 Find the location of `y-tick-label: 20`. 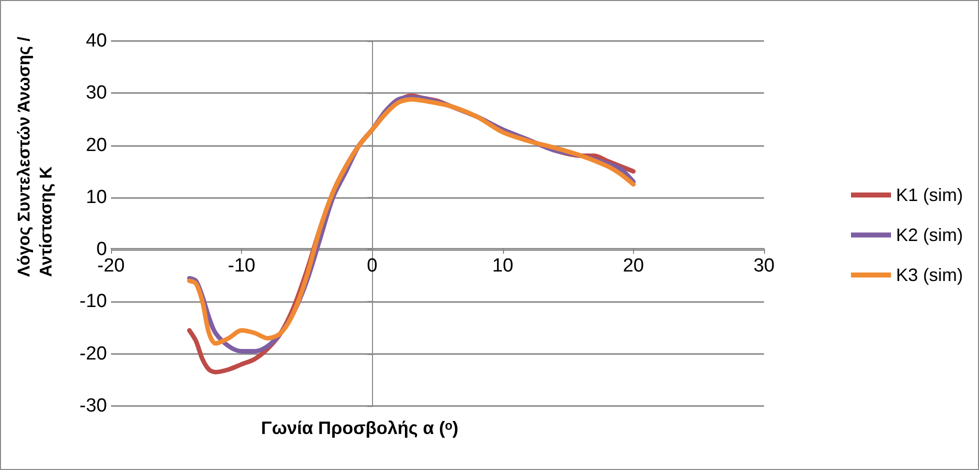

y-tick-label: 20 is located at coordinates (96, 145).